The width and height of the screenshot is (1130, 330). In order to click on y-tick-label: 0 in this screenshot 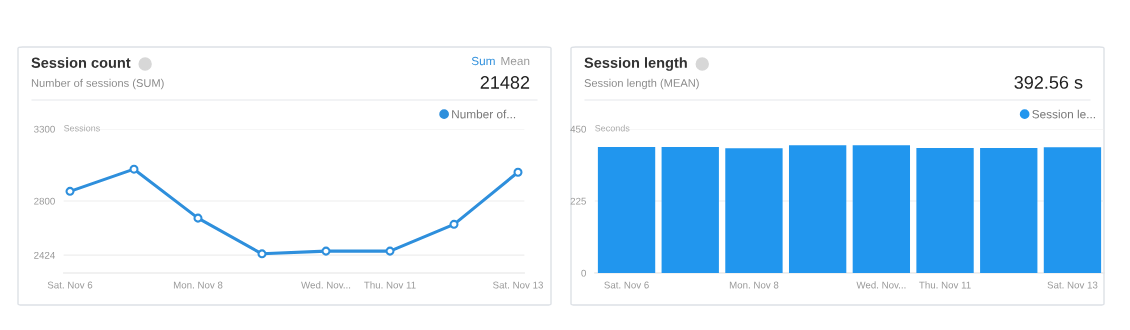, I will do `click(583, 273)`.